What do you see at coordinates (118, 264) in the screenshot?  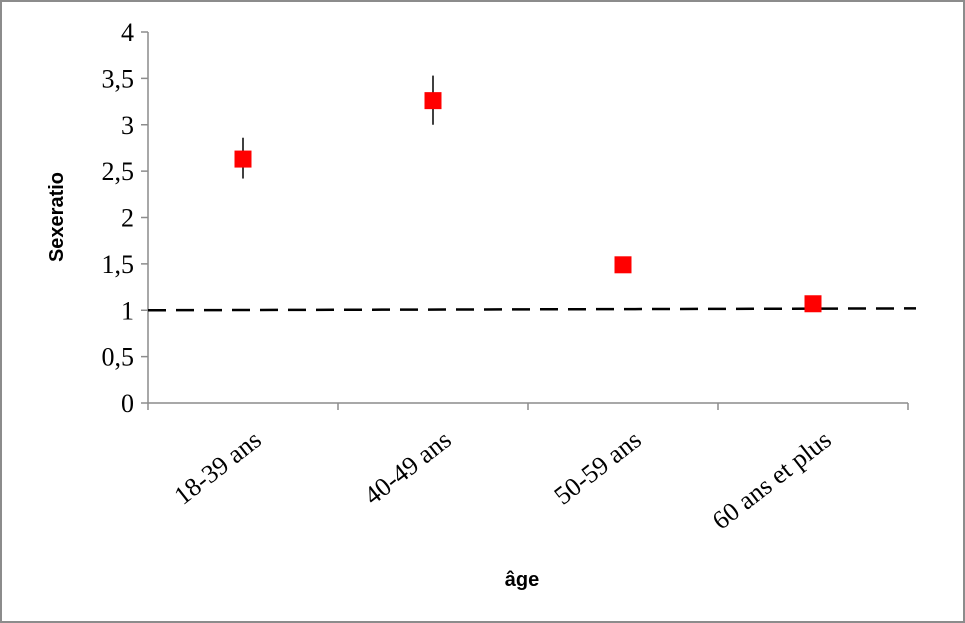 I see `y-tick-label: 1,5` at bounding box center [118, 264].